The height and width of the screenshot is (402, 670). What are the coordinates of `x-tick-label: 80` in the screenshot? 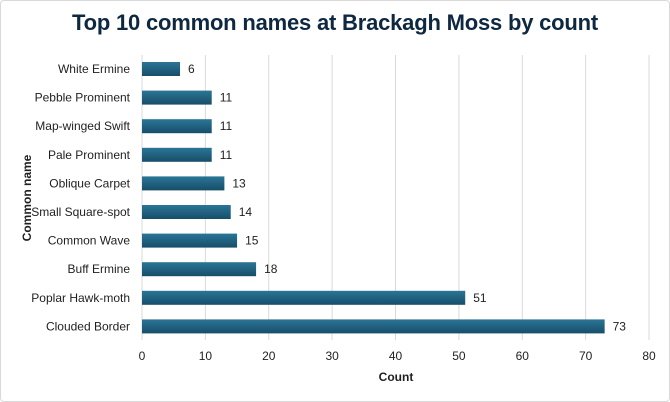 It's located at (649, 356).